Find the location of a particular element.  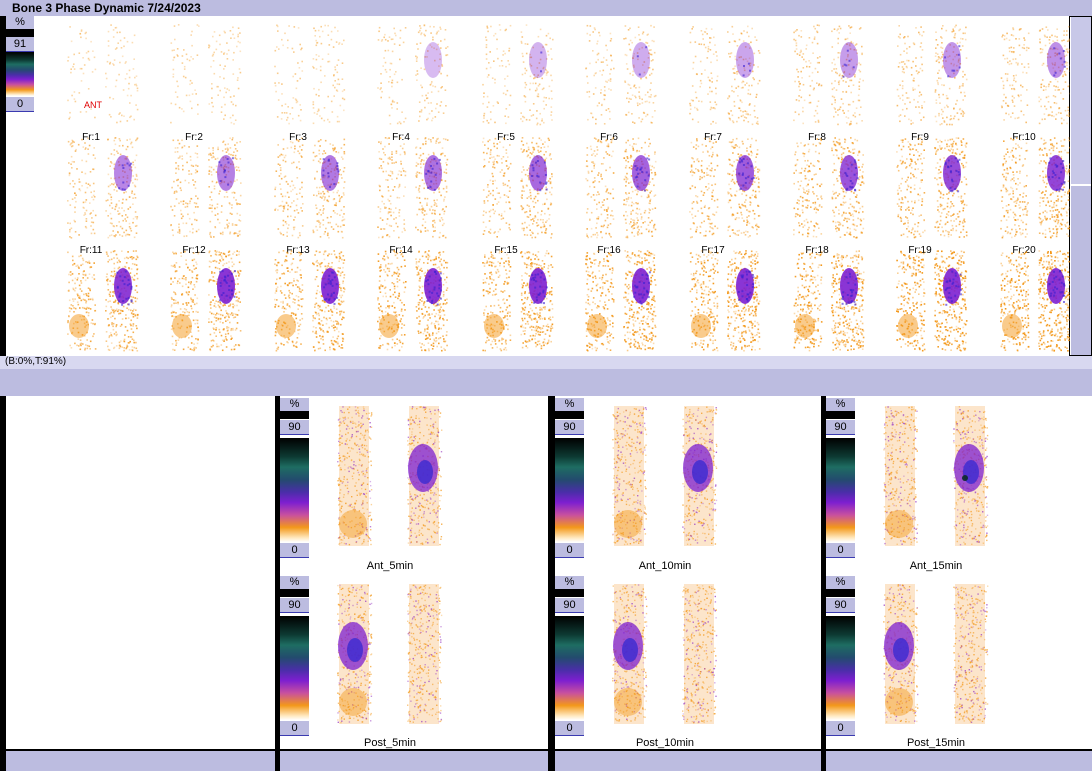

static-image-panel: % 90 0 Ant_15min is located at coordinates (959, 485).